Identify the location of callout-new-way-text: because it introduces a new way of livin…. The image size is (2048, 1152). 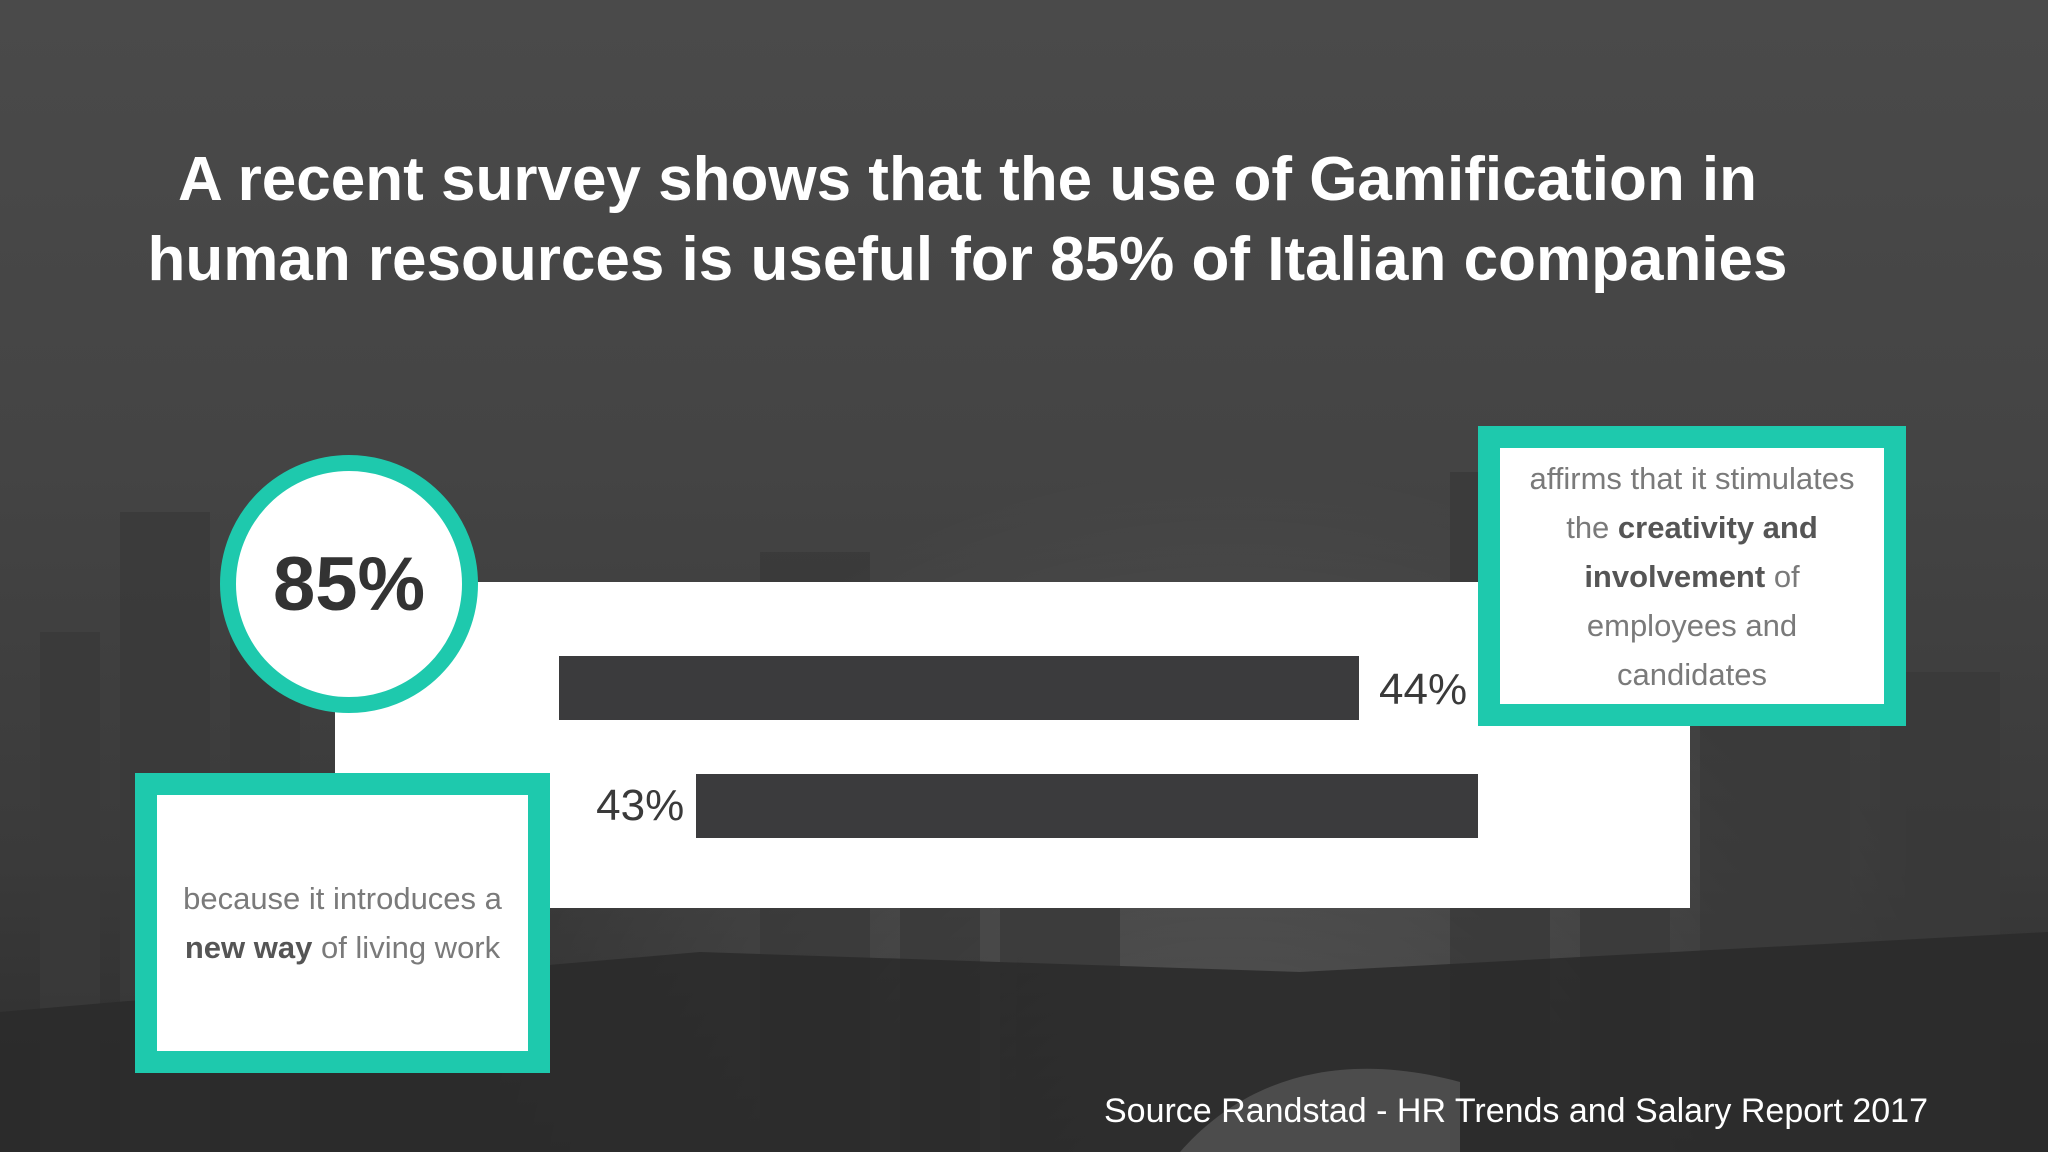
(342, 923).